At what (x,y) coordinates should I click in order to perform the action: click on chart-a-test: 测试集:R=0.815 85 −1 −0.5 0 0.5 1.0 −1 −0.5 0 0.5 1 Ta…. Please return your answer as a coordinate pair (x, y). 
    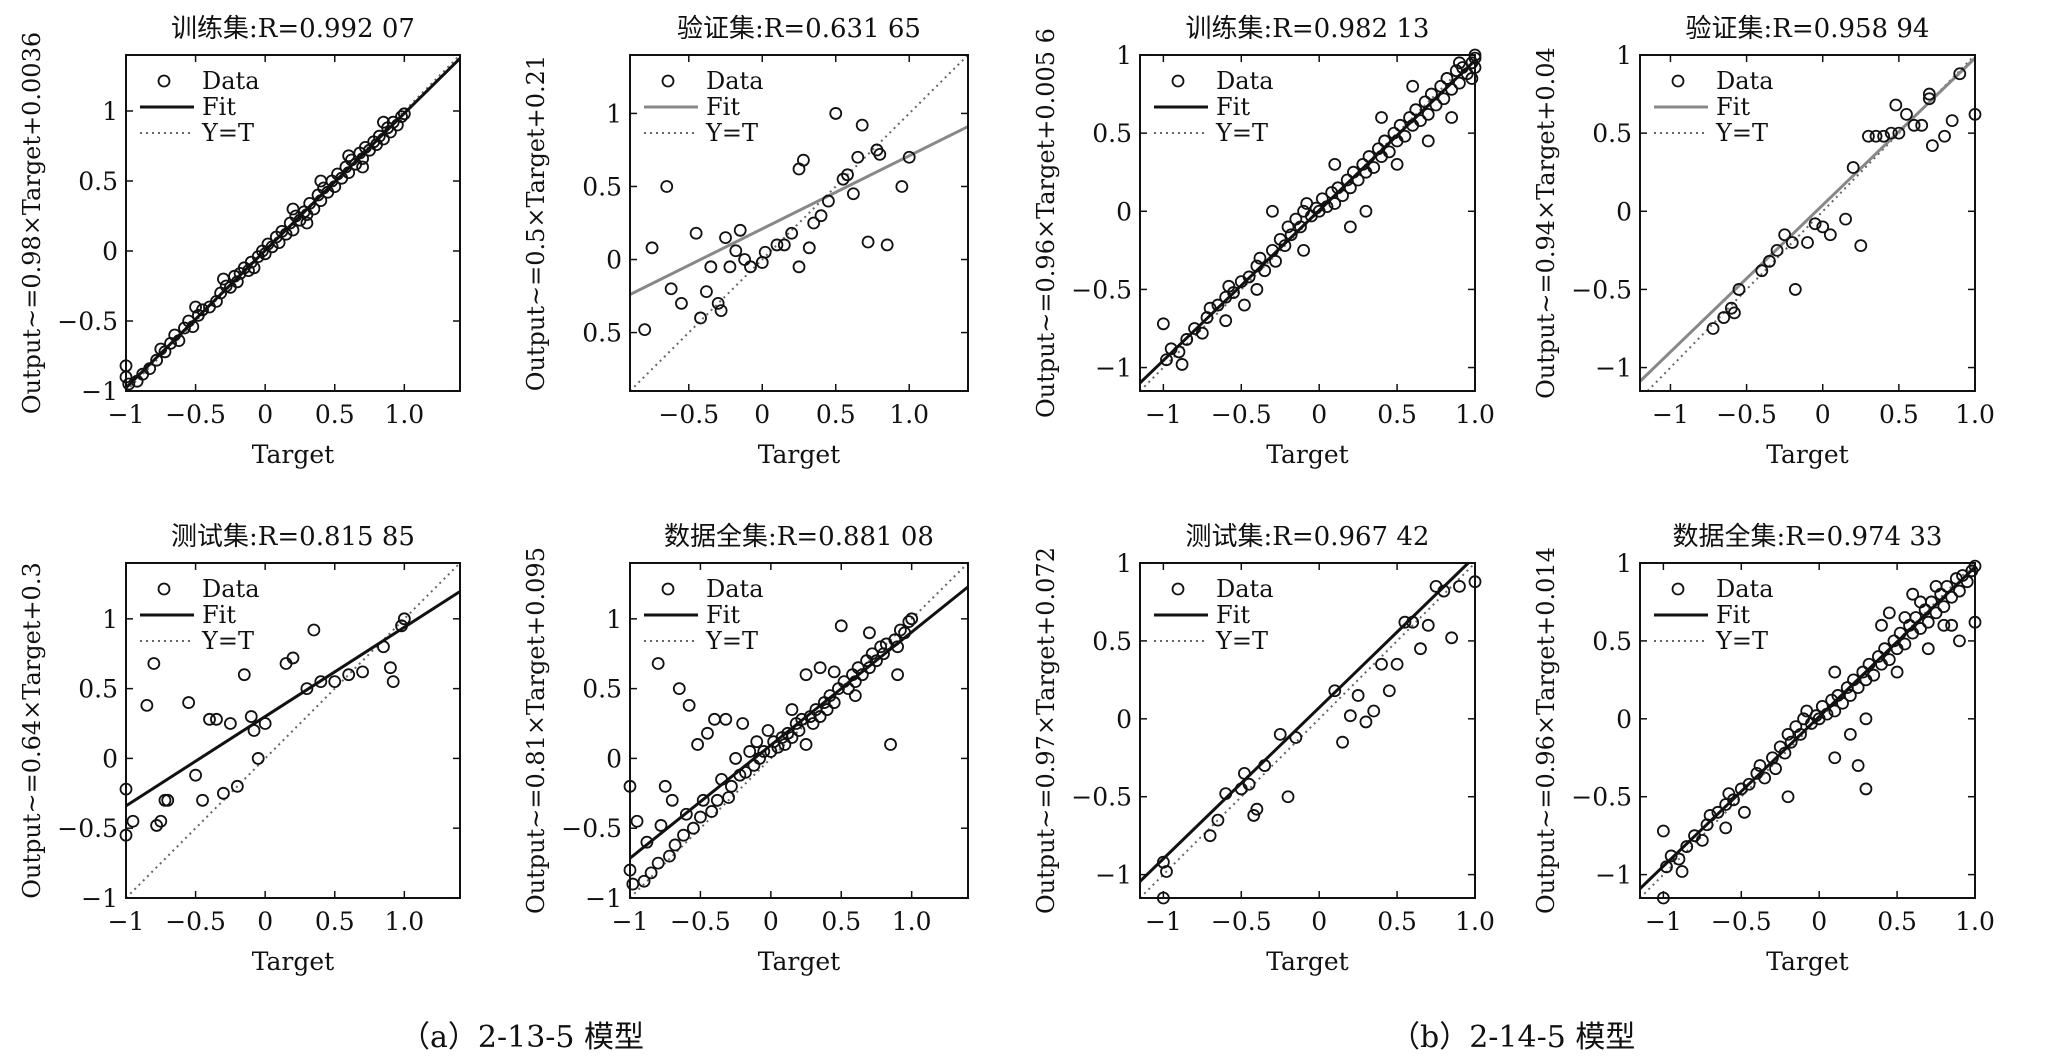
    Looking at the image, I should click on (239, 749).